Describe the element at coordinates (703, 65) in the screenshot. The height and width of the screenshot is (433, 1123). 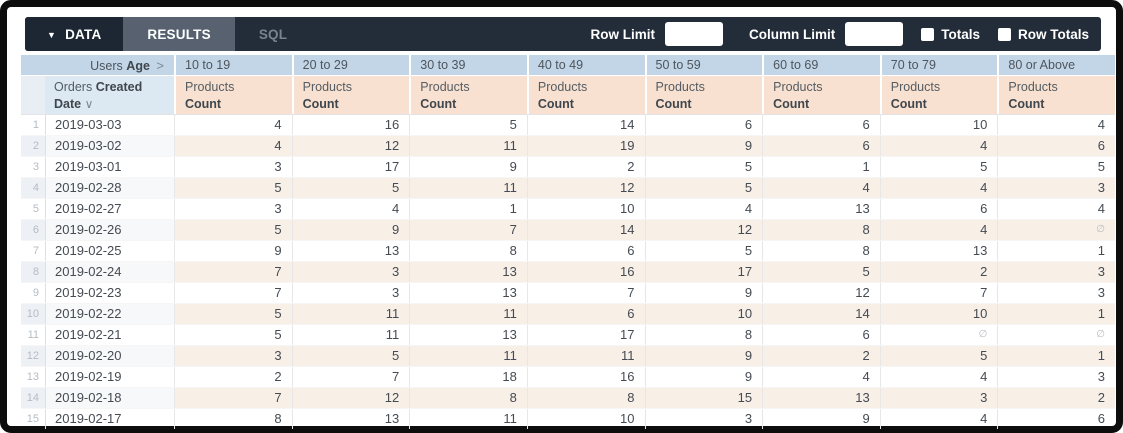
I see `pivot-value-header: 50 to 59` at that location.